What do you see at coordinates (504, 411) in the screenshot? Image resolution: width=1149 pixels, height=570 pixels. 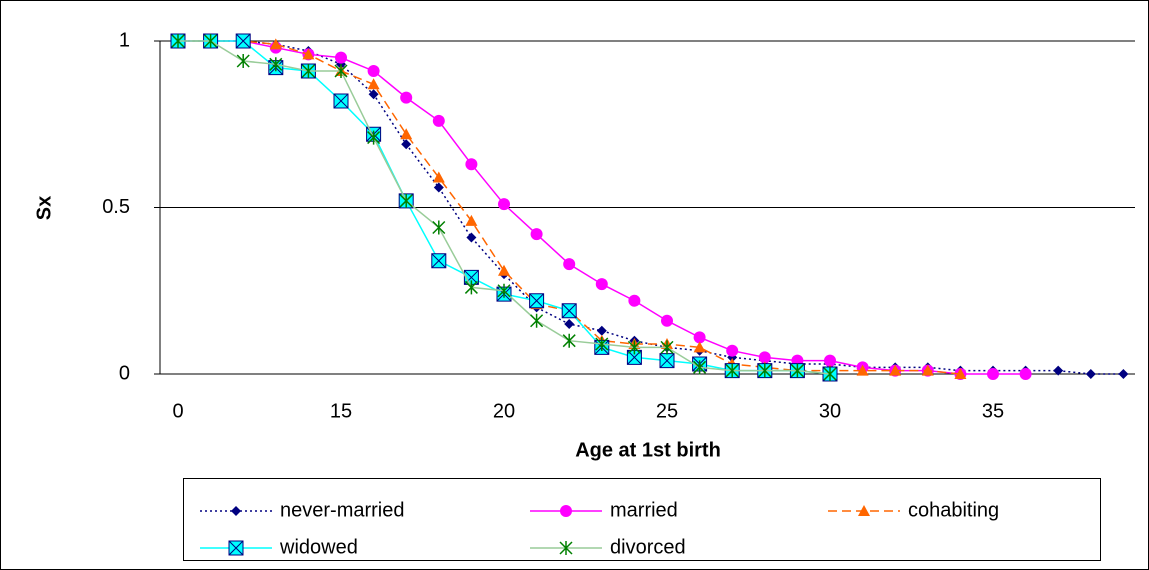 I see `x-tick-label: 20` at bounding box center [504, 411].